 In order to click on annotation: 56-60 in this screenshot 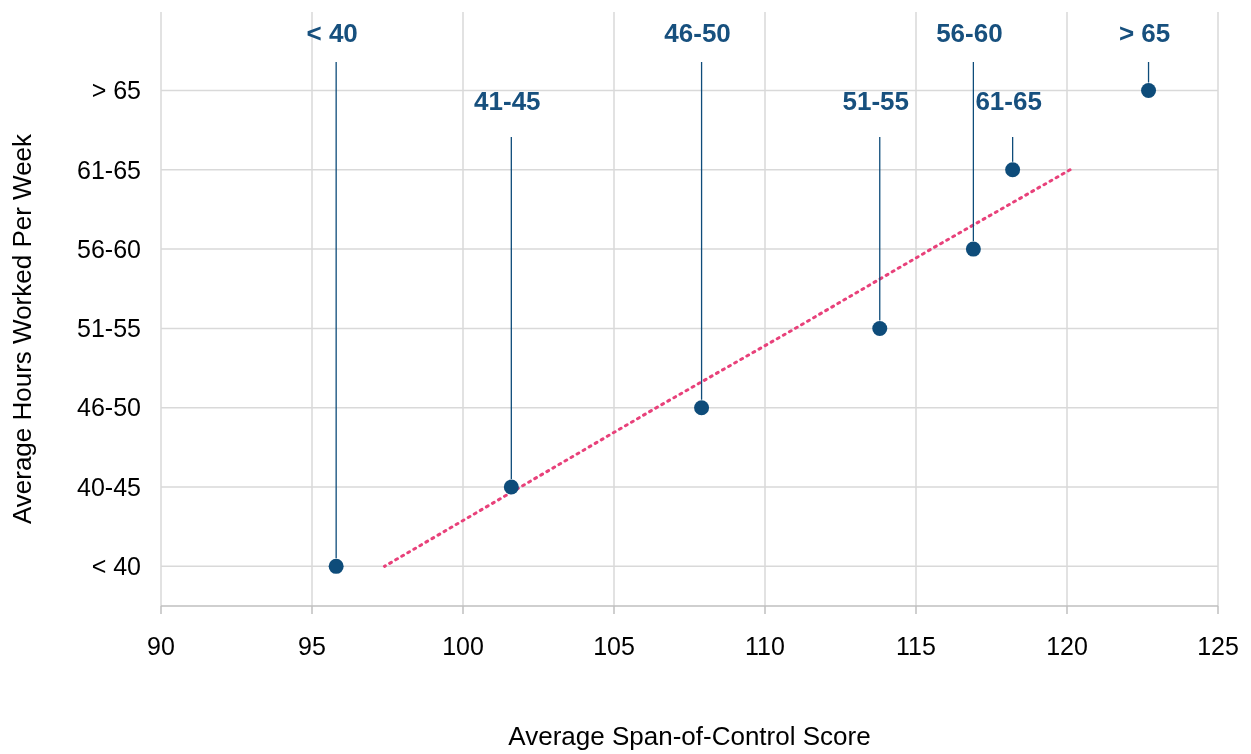, I will do `click(969, 33)`.